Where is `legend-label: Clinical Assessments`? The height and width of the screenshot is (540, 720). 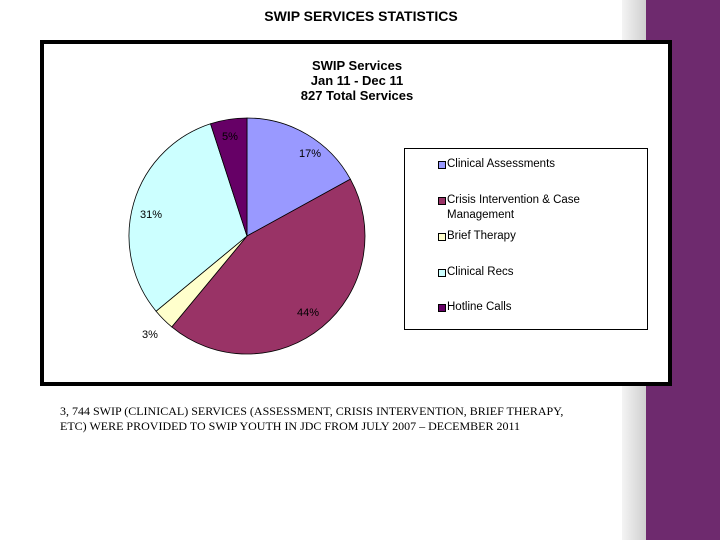
legend-label: Clinical Assessments is located at coordinates (501, 164).